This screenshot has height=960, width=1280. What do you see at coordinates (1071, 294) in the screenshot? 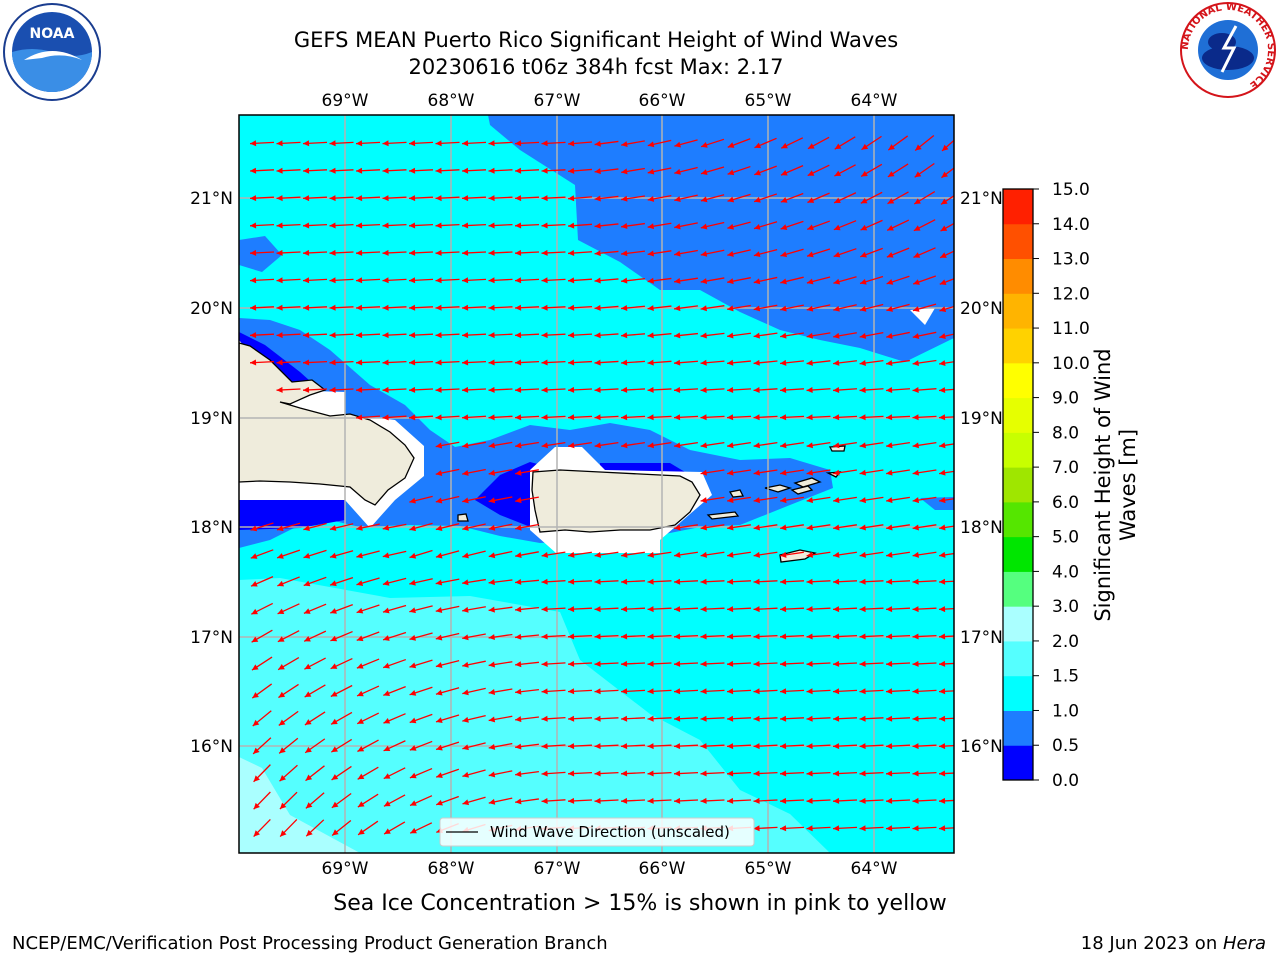
I see `colorbar-tick-label: 12.0` at bounding box center [1071, 294].